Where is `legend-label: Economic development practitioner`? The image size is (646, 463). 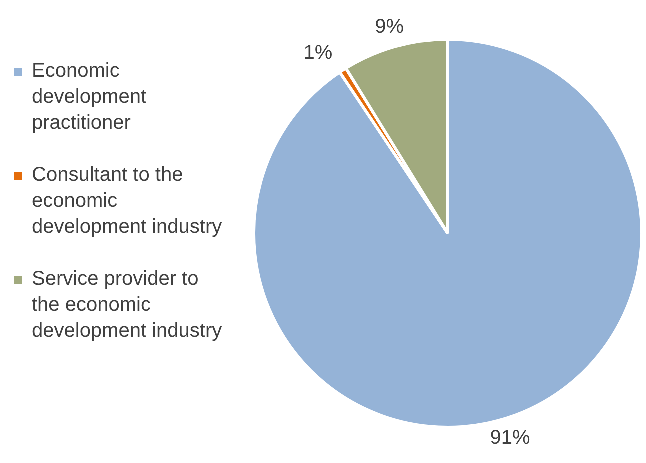
legend-label: Economic development practitioner is located at coordinates (90, 97).